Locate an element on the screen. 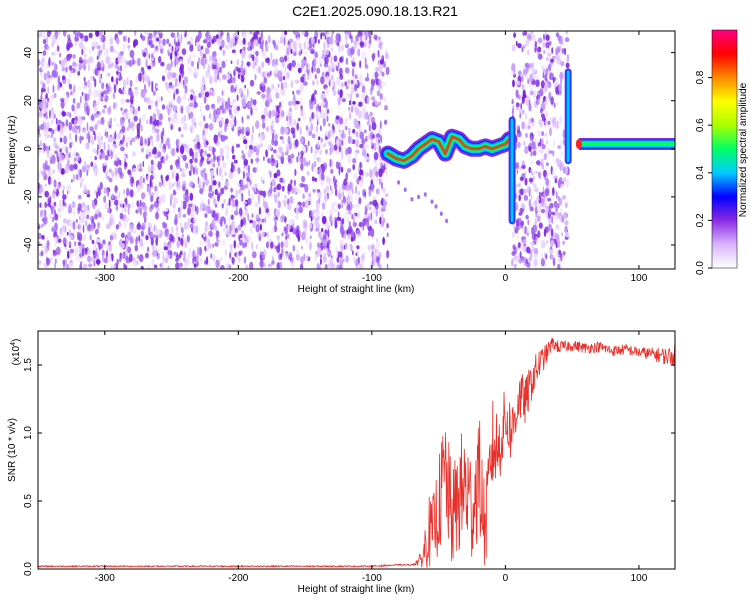 The height and width of the screenshot is (600, 750). y-tick-label: 0.0 is located at coordinates (28, 569).